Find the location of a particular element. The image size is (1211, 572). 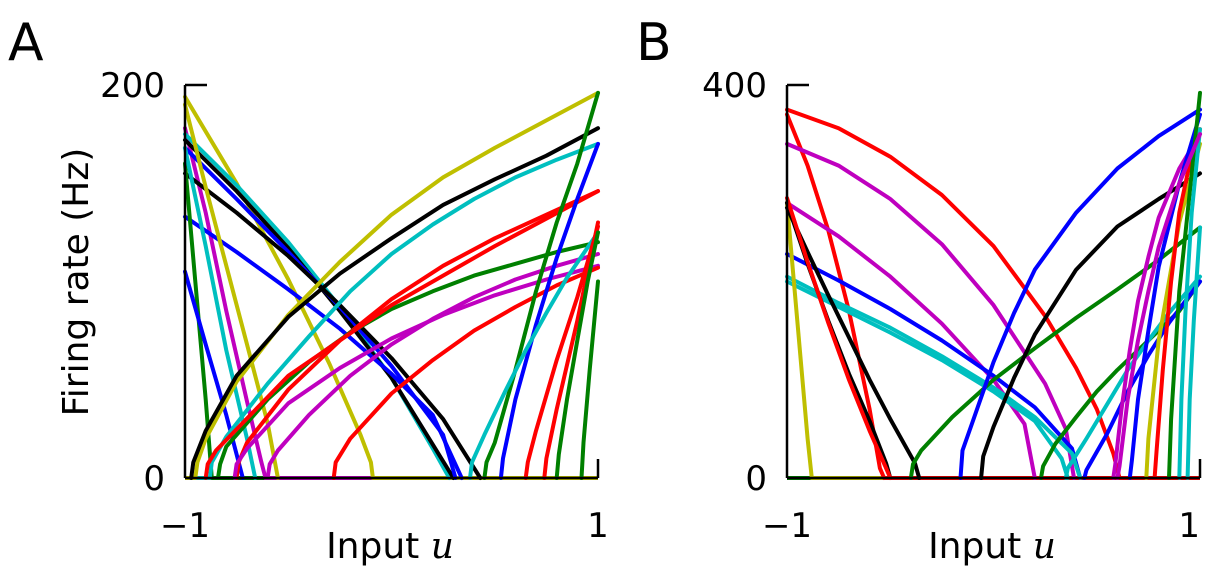

panel-a-label: A is located at coordinates (26, 43).